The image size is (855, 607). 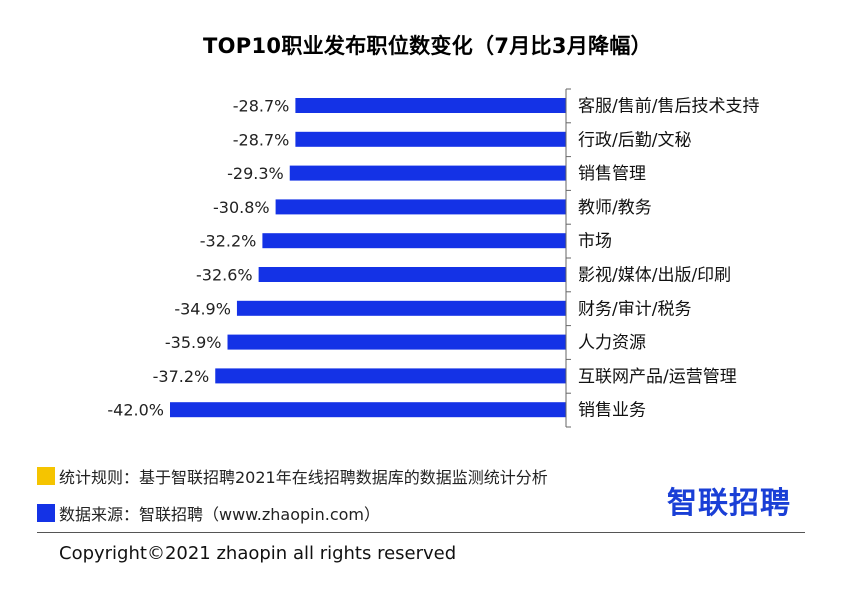 What do you see at coordinates (427, 46) in the screenshot?
I see `chart-title: TOP10职业发布职位数变化（7月比3月降幅）` at bounding box center [427, 46].